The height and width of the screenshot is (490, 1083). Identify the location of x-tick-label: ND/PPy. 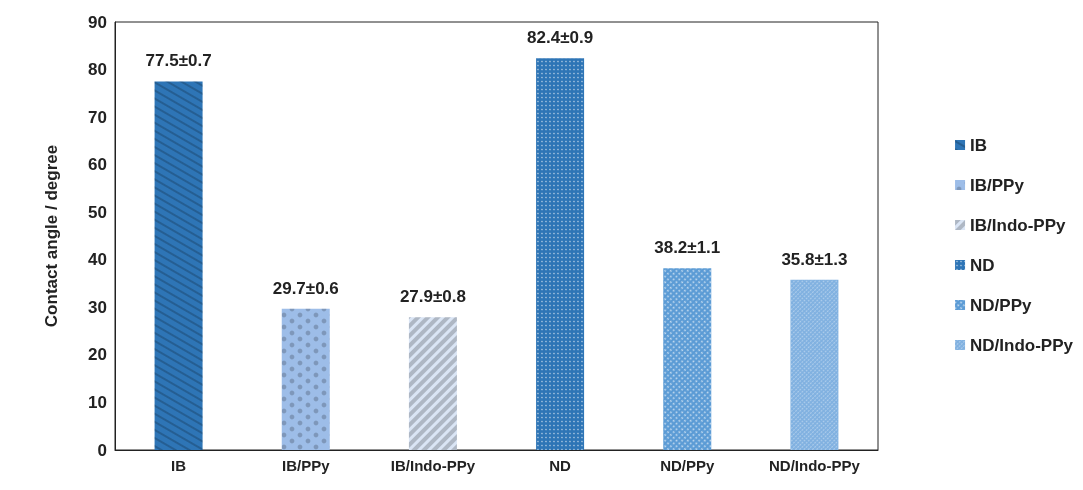
(687, 465).